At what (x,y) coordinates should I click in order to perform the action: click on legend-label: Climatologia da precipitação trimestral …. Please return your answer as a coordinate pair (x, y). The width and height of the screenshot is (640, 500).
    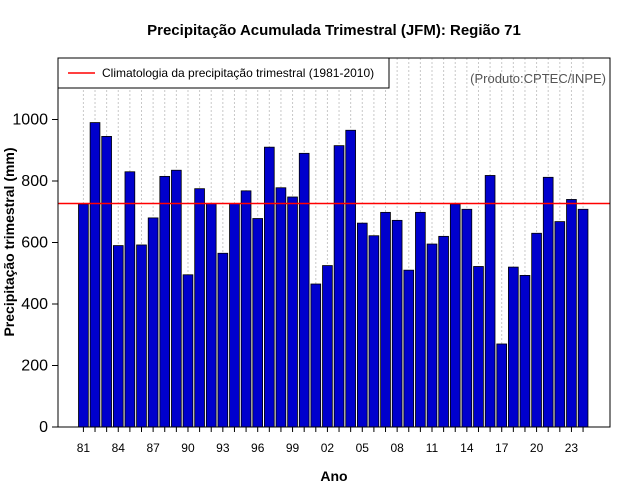
    Looking at the image, I should click on (238, 73).